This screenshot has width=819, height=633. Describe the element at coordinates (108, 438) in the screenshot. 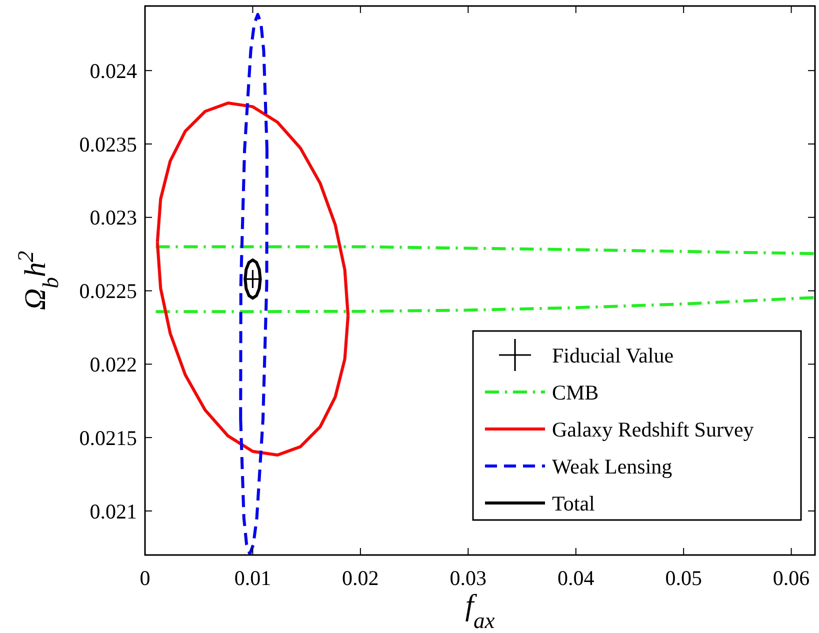

I see `y-tick-label: 0.0215` at that location.